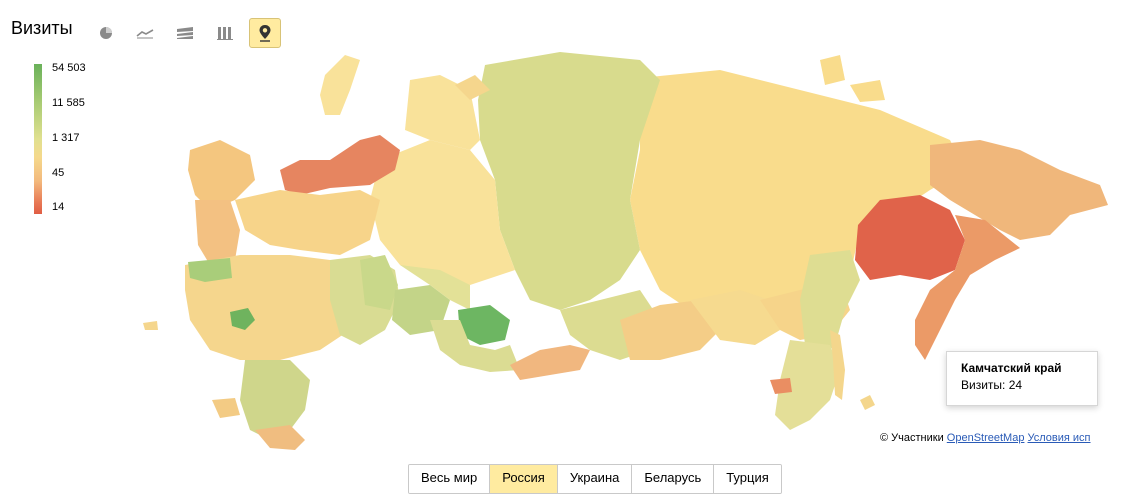 Image resolution: width=1122 pixels, height=503 pixels. I want to click on map-attribution: © Участники OpenStreetMap Условия исп, so click(1001, 438).